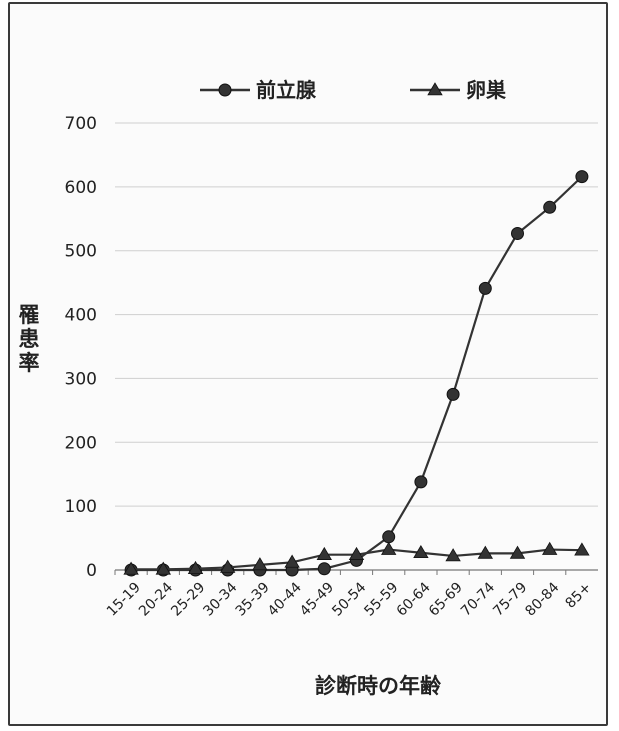 The image size is (619, 731). I want to click on y-tick-label: 600, so click(81, 188).